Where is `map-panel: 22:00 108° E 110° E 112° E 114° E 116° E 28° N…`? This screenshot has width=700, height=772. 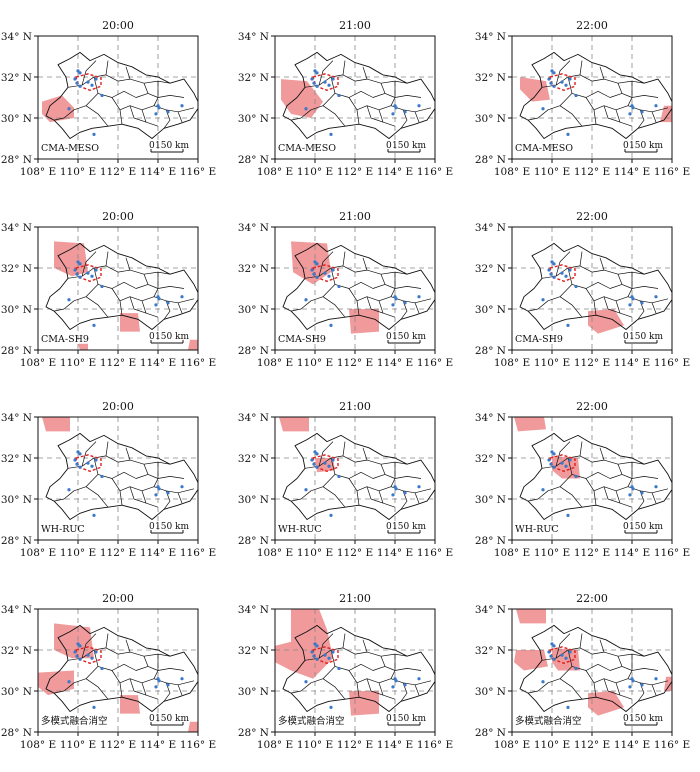
map-panel: 22:00 108° E 110° E 112° E 114° E 116° E 28° N… is located at coordinates (582, 289).